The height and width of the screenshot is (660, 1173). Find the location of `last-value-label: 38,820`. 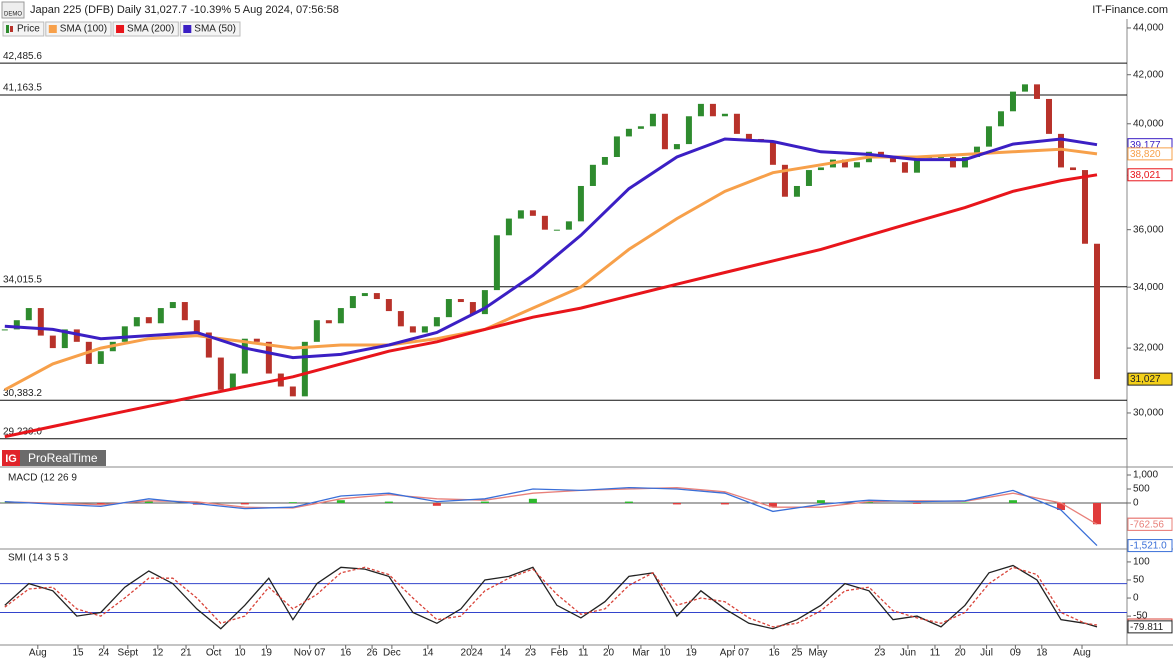

last-value-label: 38,820 is located at coordinates (1145, 154).